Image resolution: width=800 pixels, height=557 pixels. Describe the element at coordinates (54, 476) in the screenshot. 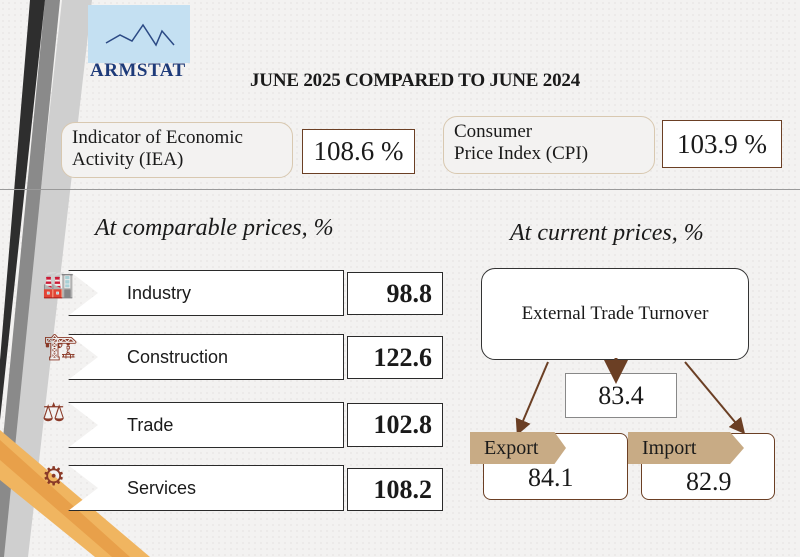

I see `gears-hand-icon: ⚙` at that location.